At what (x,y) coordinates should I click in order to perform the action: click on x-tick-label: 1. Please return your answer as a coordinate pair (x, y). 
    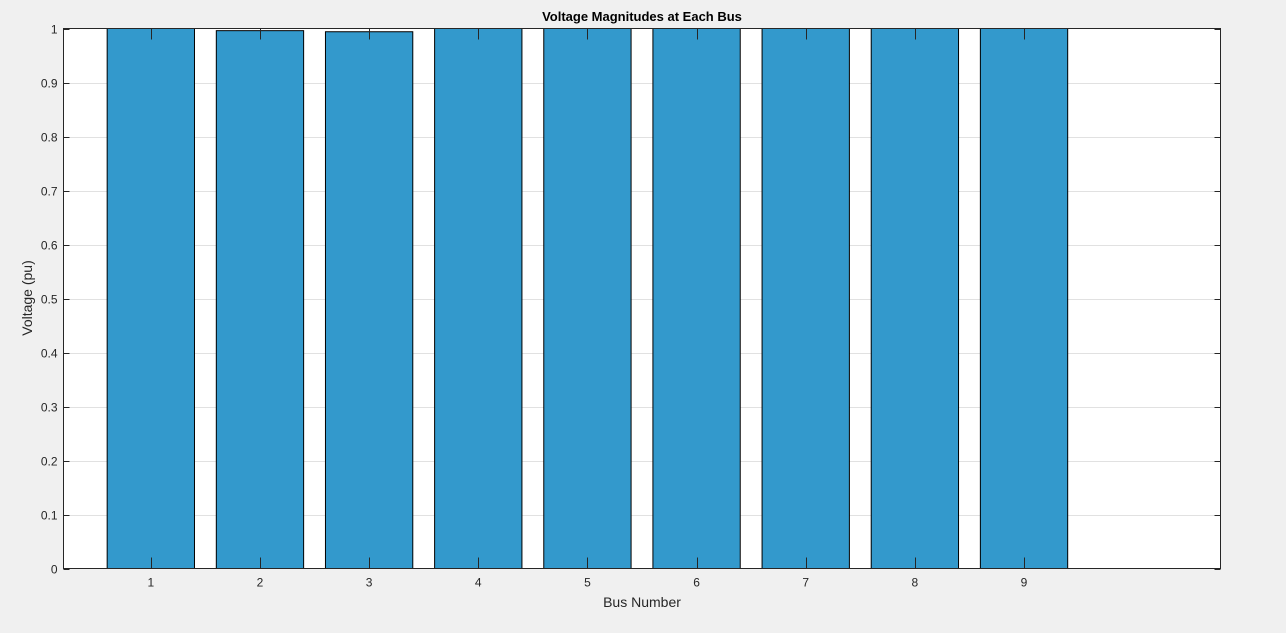
    Looking at the image, I should click on (150, 583).